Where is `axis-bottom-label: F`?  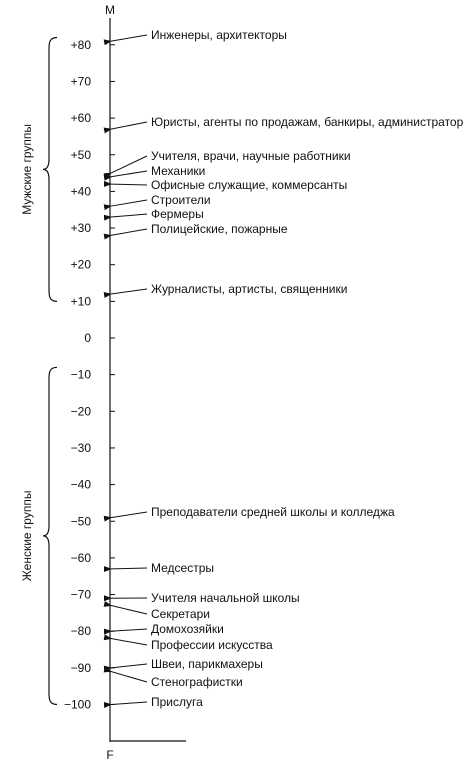
axis-bottom-label: F is located at coordinates (109, 755).